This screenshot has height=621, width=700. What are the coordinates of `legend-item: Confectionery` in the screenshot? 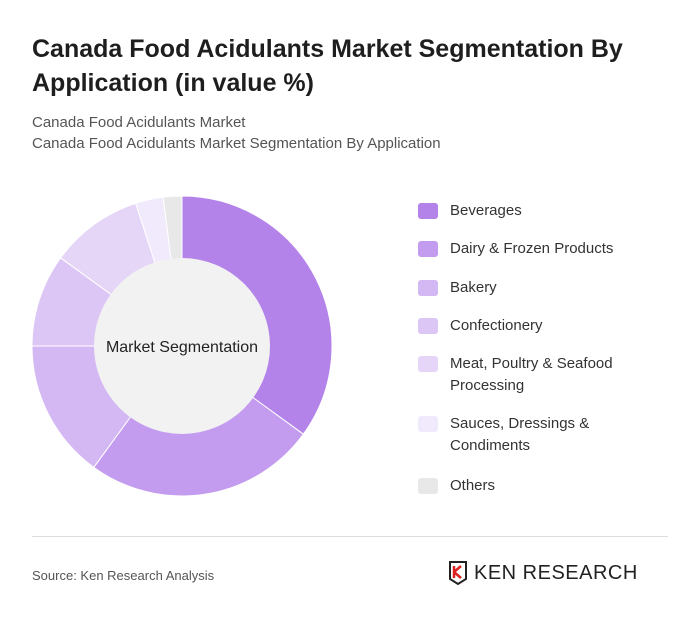 It's located at (534, 326).